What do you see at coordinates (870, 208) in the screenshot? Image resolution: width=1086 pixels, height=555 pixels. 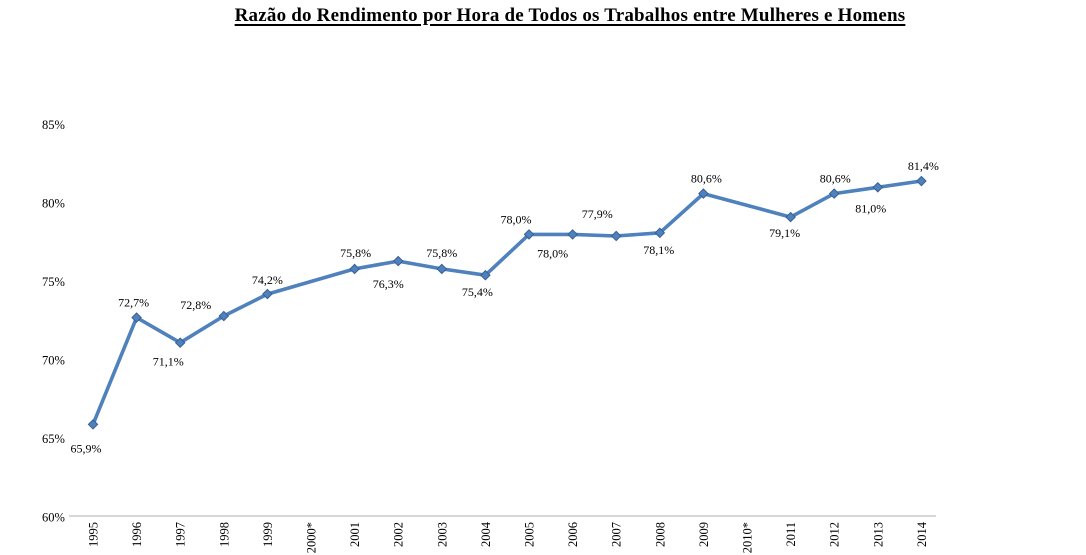 I see `data-label: 81,0%` at bounding box center [870, 208].